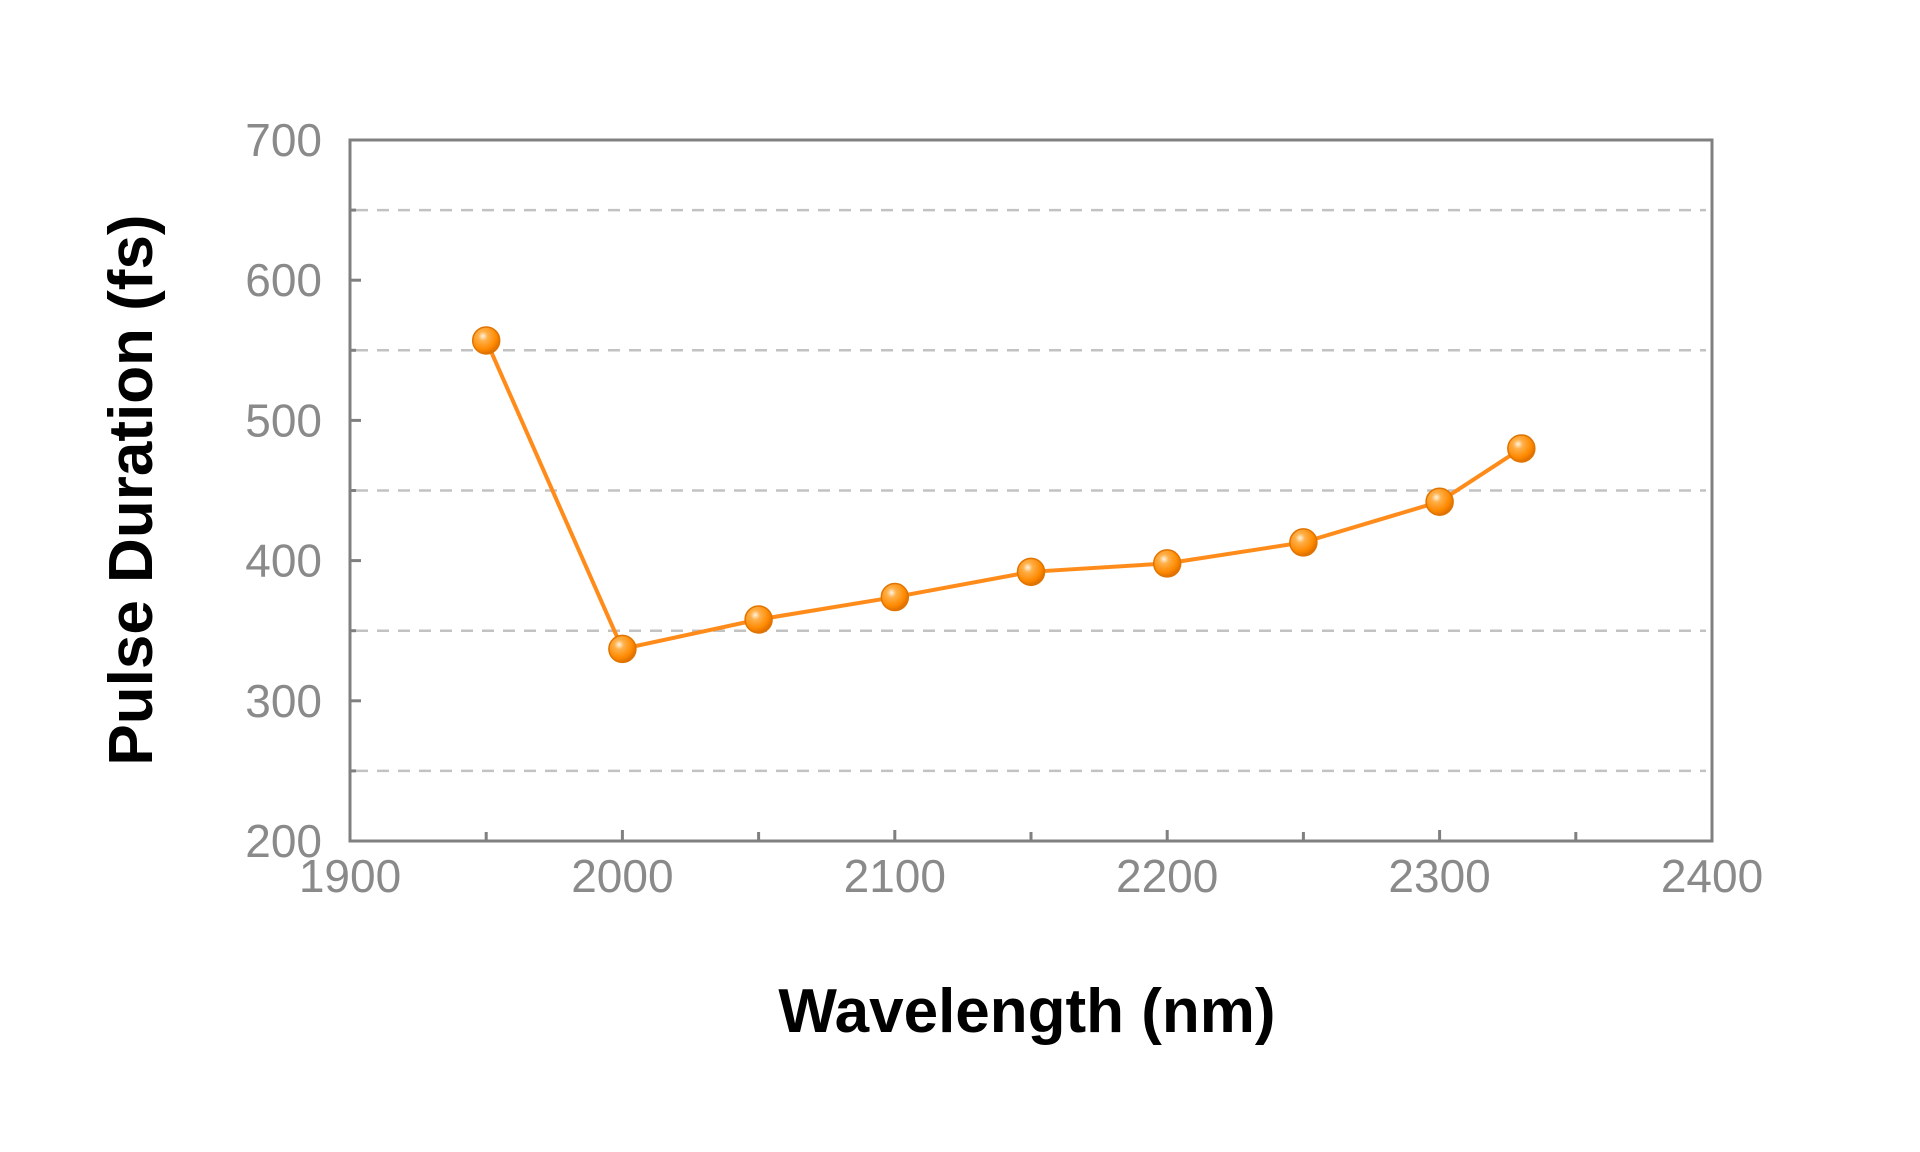 The height and width of the screenshot is (1152, 1920). What do you see at coordinates (283, 490) in the screenshot?
I see `y-tick-labels: 200 300 400 500 600 700` at bounding box center [283, 490].